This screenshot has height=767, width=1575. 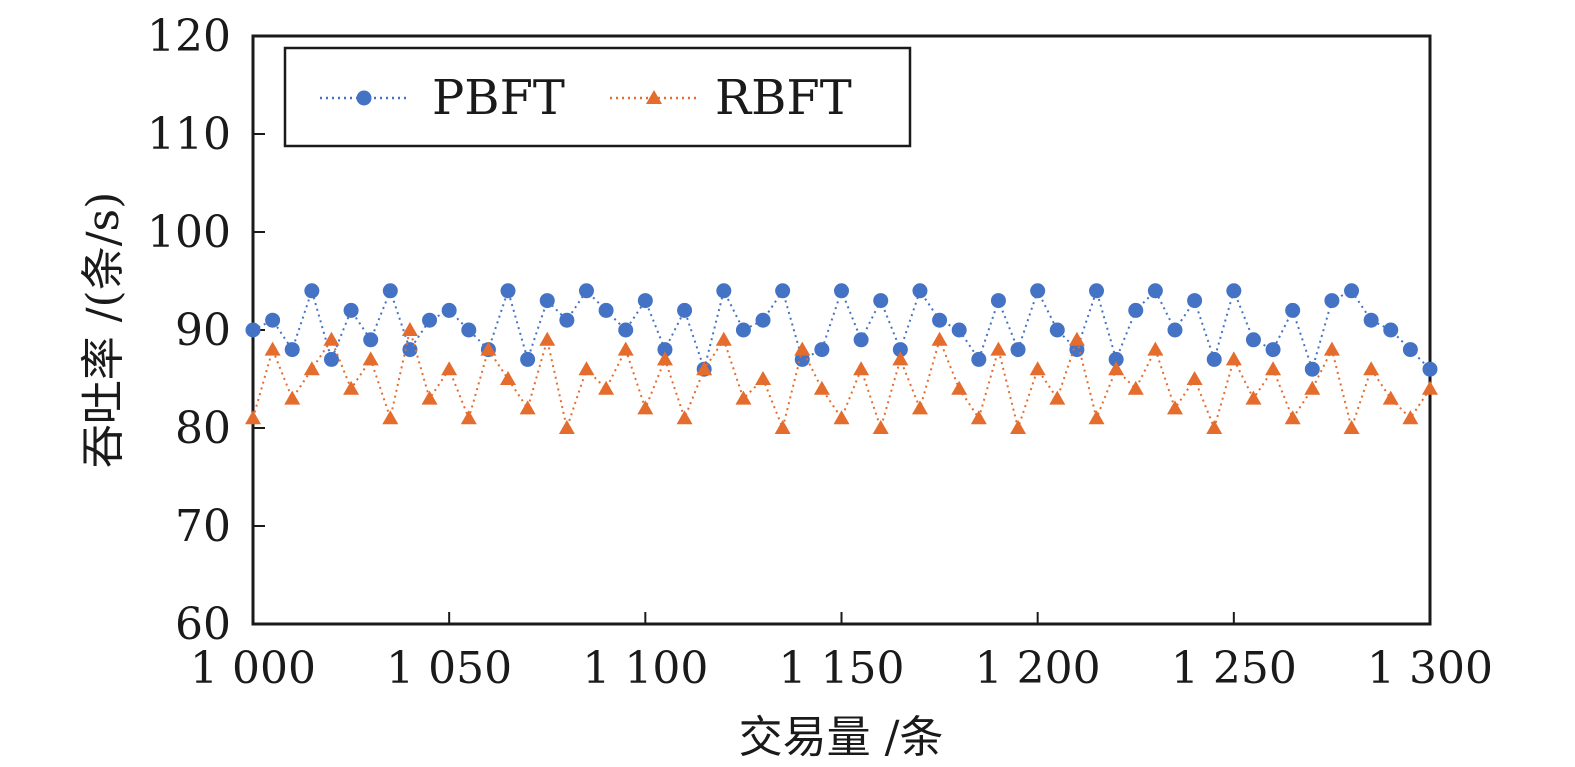 I want to click on y-axis: 60 70 80 90 100 110 120, so click(x=206, y=330).